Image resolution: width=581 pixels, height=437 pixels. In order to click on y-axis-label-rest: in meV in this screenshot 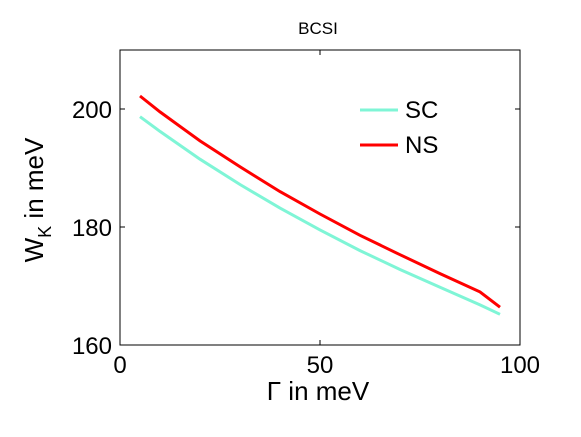, I will do `click(34, 181)`.